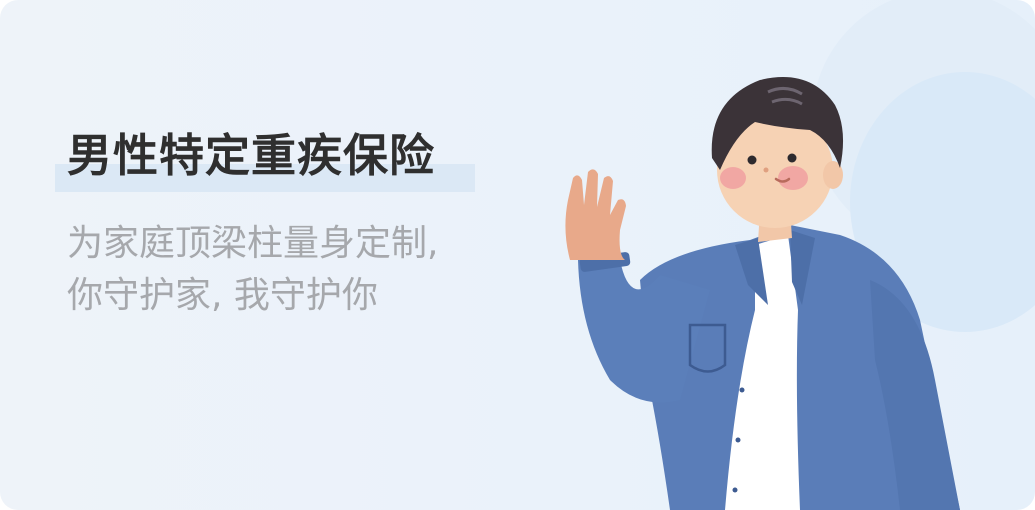  What do you see at coordinates (222, 295) in the screenshot?
I see `subtitle-line-2: 你守护家, 我守护你` at bounding box center [222, 295].